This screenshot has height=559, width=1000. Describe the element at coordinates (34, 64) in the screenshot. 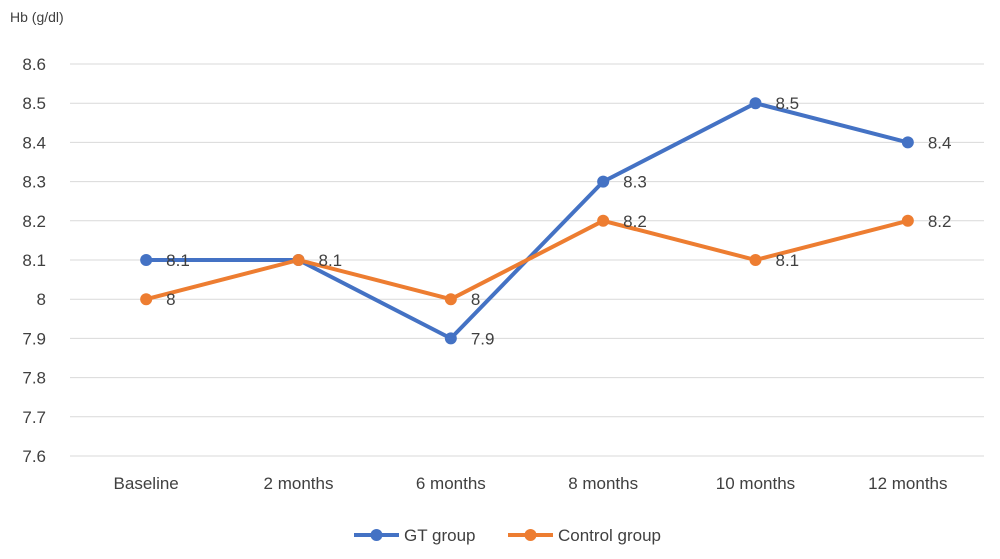

I see `y-tick-label: 8.6` at that location.